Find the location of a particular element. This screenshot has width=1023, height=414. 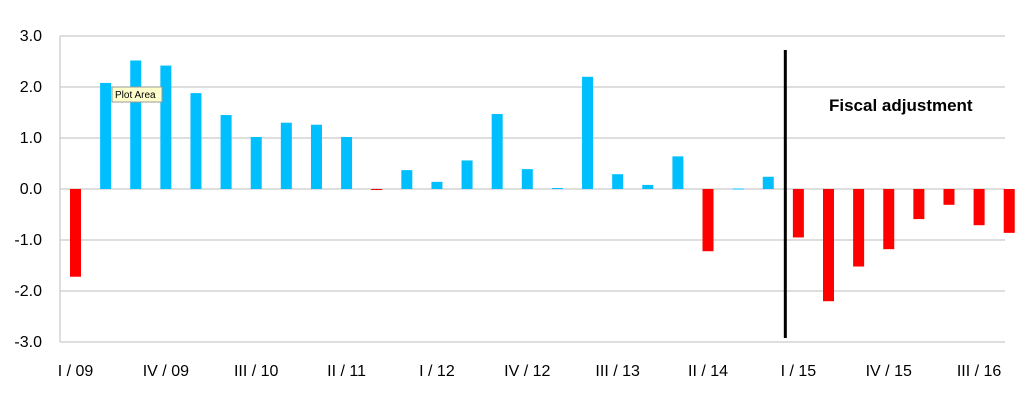

y-axis-tick-labels: 3.0 2.0 1.0 0.0 -1.0 -2.0 -3.0 is located at coordinates (28, 189).